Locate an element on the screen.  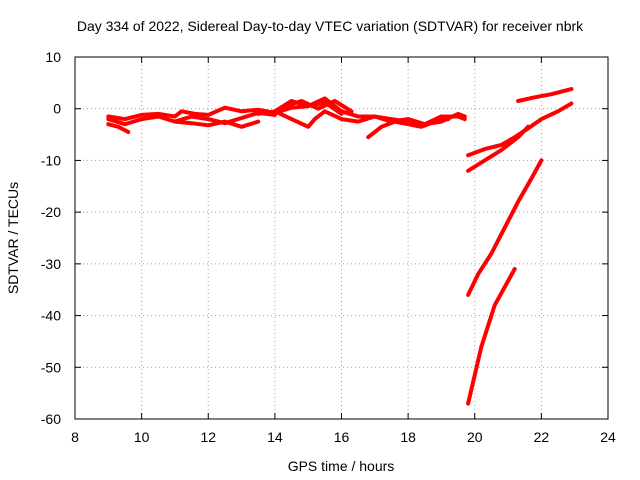
y-tick-label: -10 is located at coordinates (51, 160).